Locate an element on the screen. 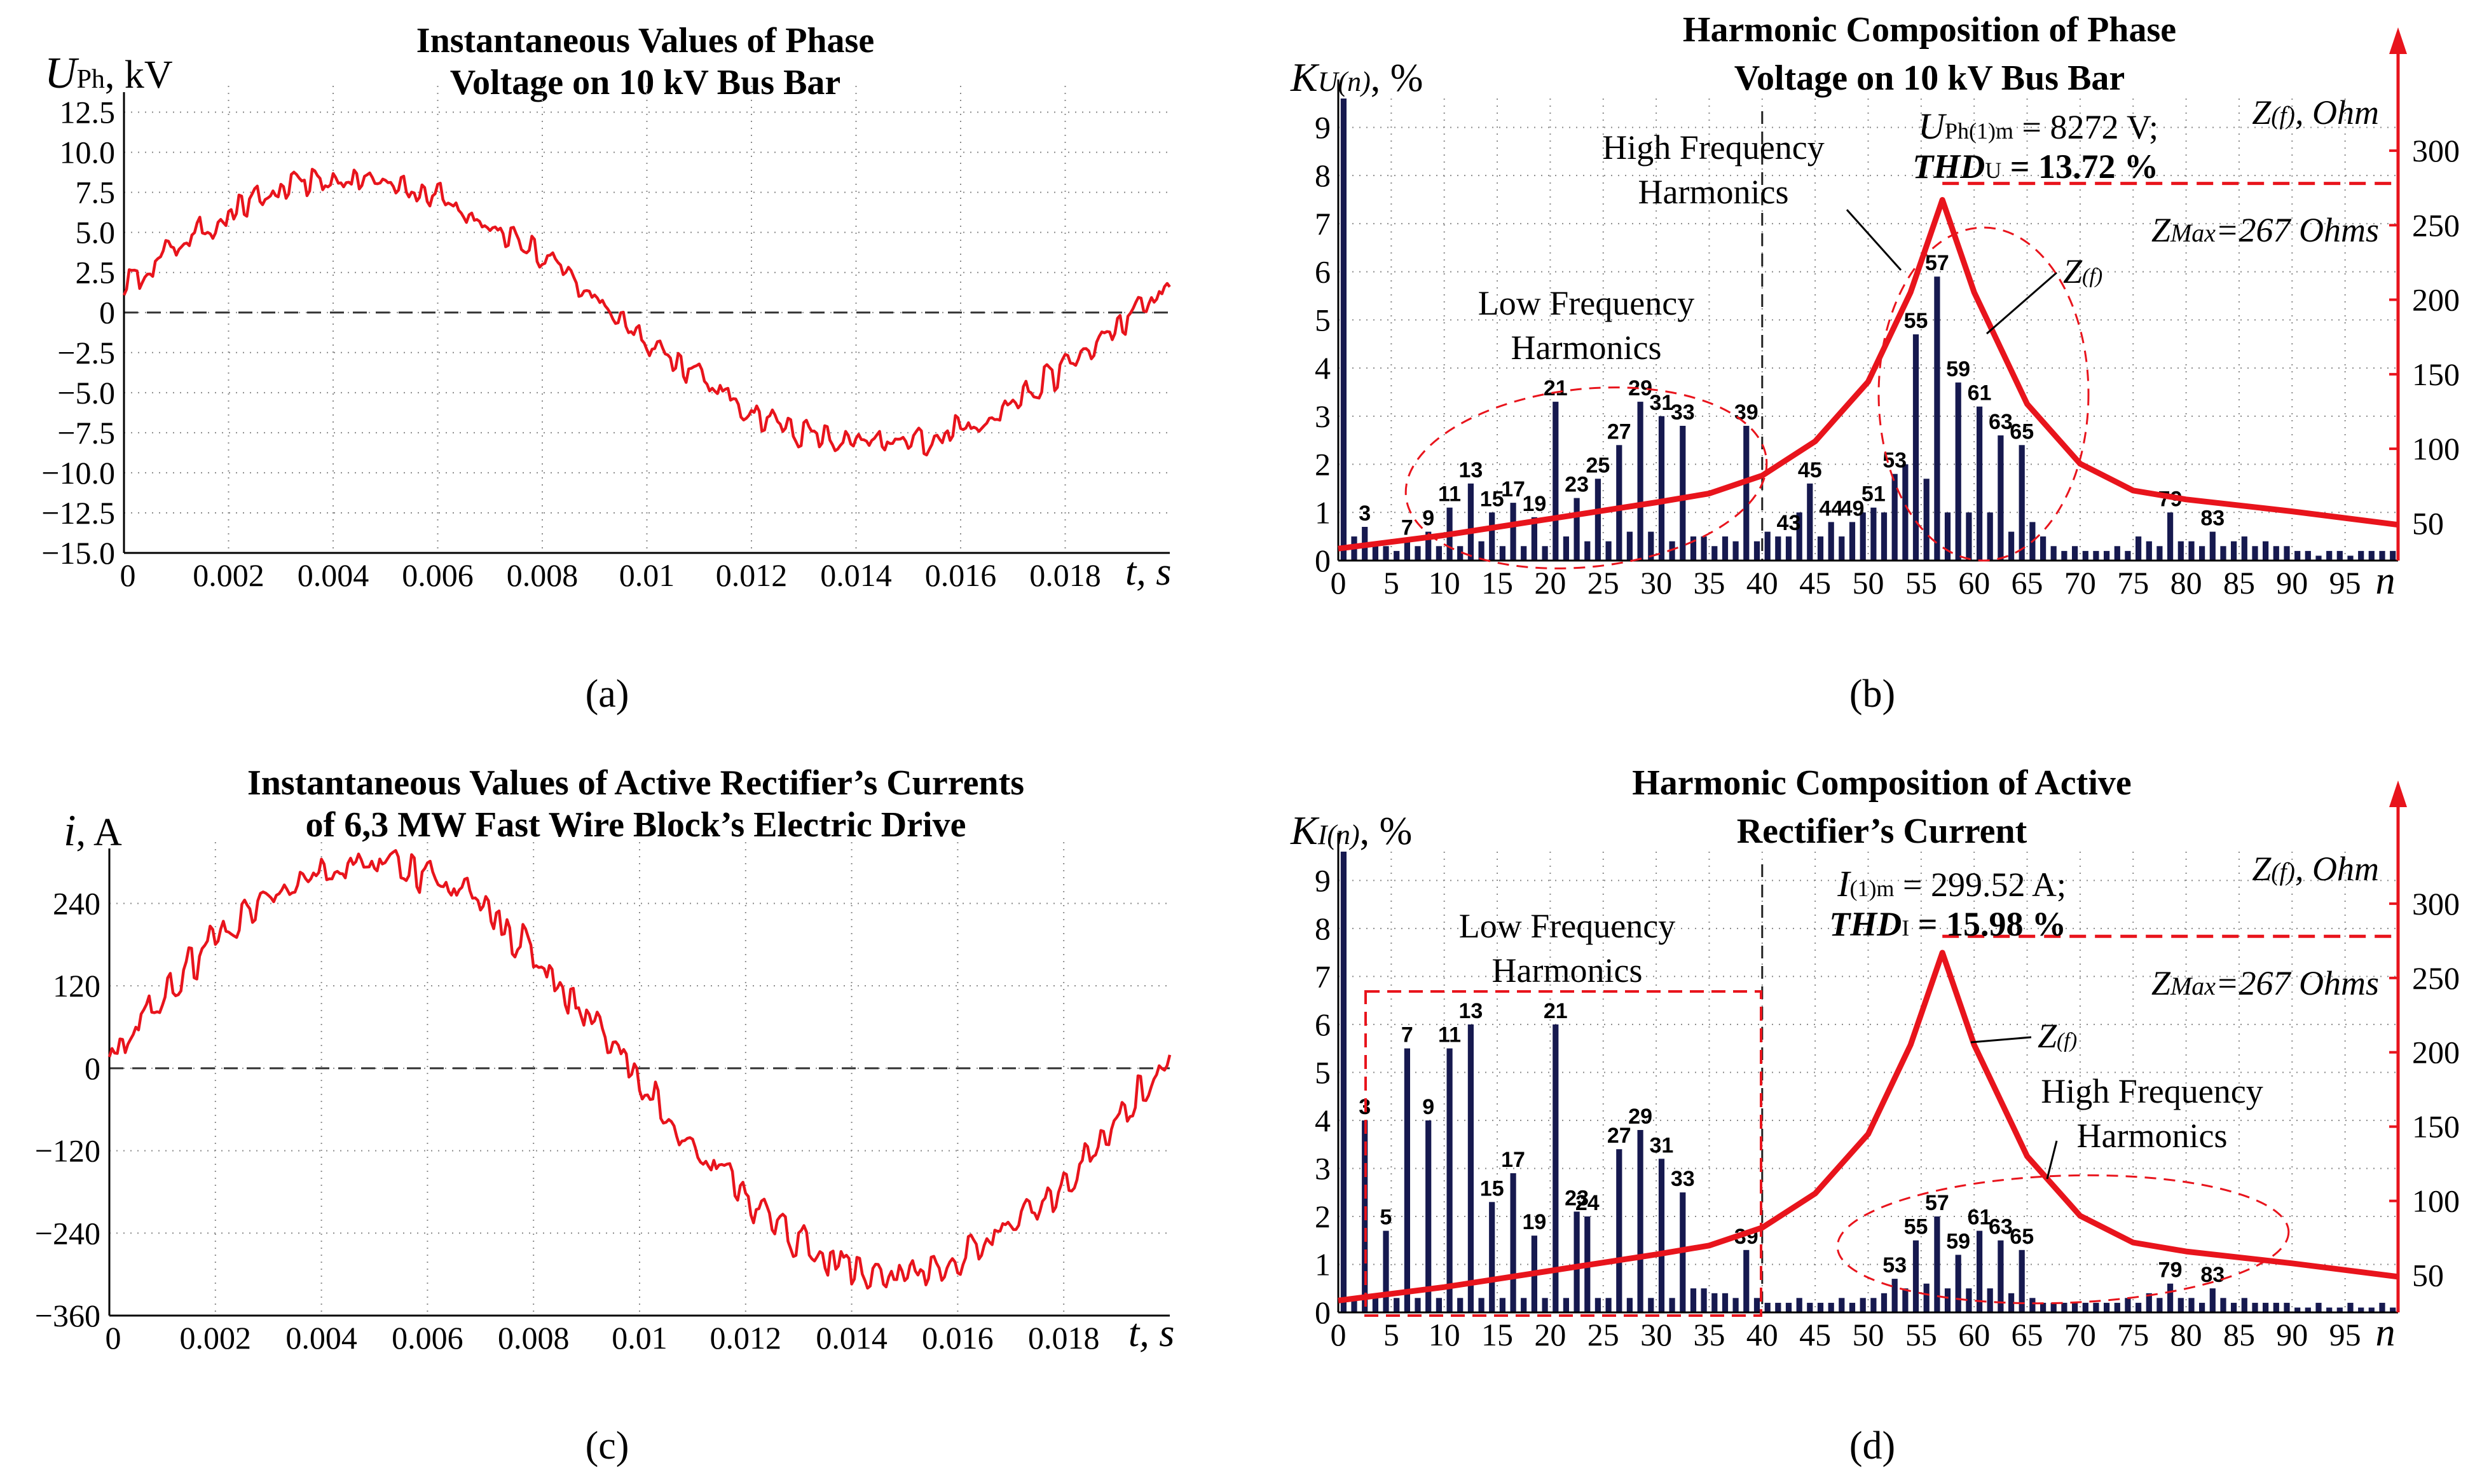 The width and height of the screenshot is (2475, 1484). y-tick-label-3: 3 is located at coordinates (1323, 1168).